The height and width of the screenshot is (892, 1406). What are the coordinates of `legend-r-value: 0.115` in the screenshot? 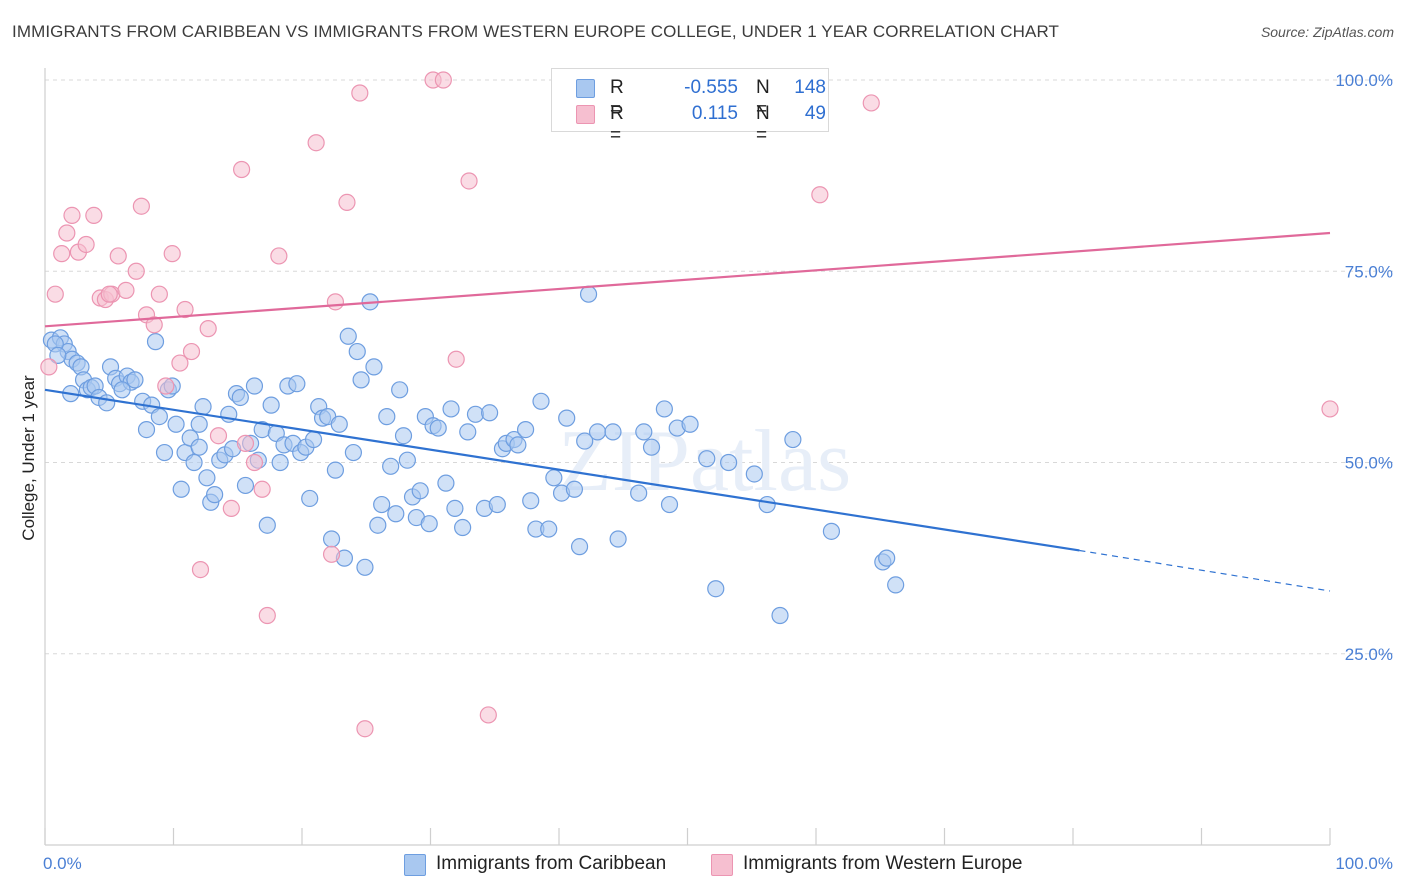 It's located at (714, 113).